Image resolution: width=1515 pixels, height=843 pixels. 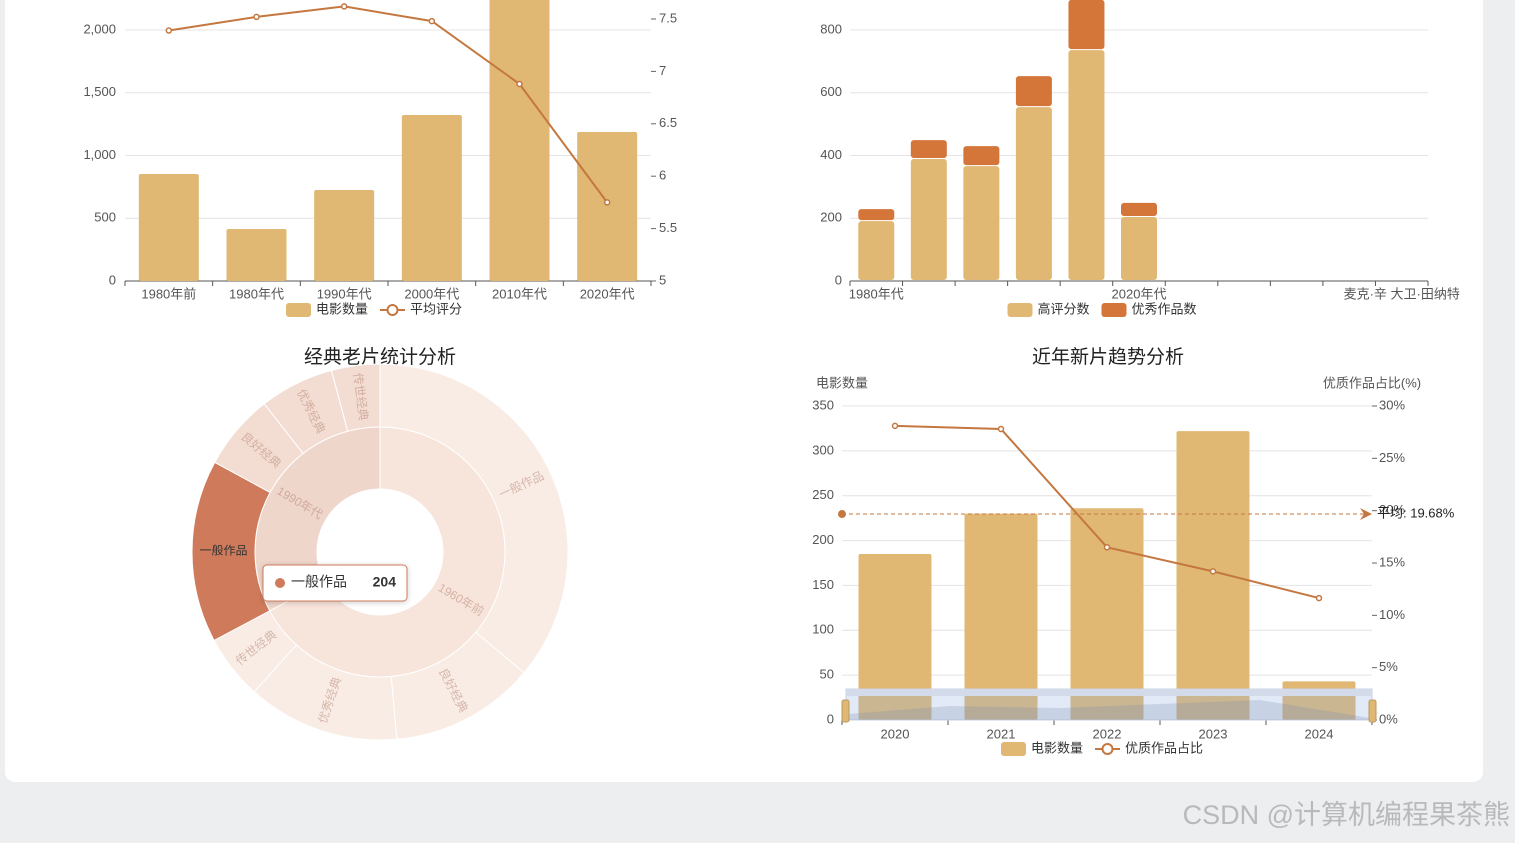 What do you see at coordinates (1109, 692) in the screenshot?
I see `zoom-bar` at bounding box center [1109, 692].